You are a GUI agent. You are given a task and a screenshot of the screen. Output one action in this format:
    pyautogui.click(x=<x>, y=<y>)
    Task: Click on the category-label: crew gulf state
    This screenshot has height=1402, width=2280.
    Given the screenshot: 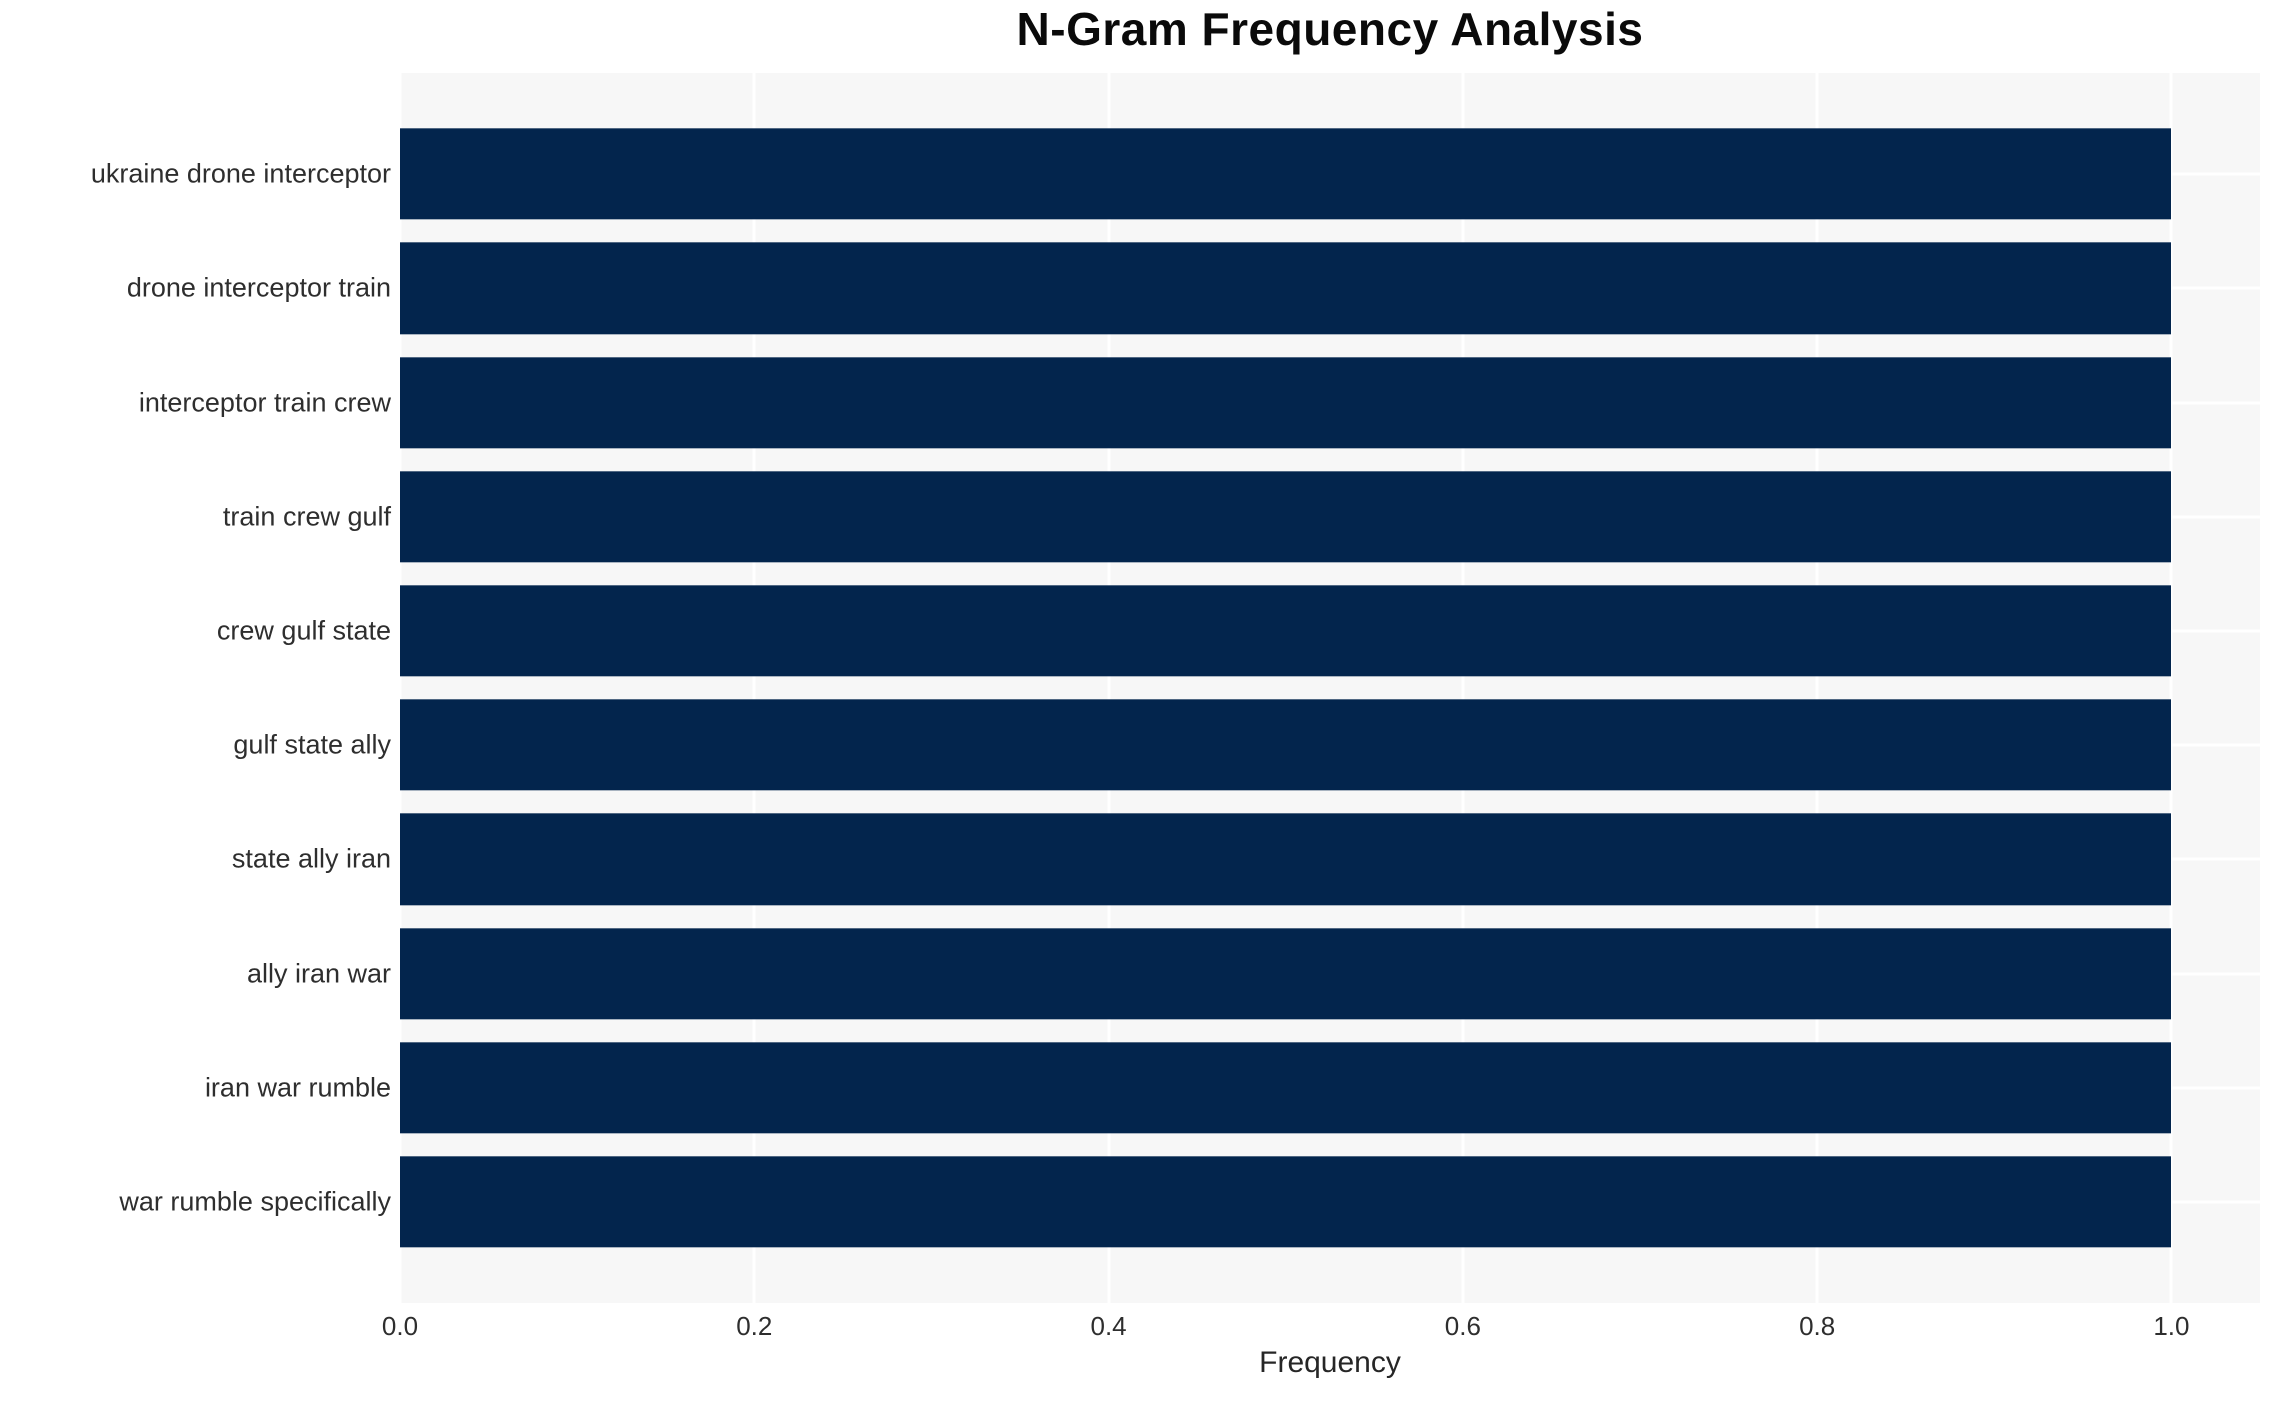 What is the action you would take?
    pyautogui.click(x=303, y=630)
    